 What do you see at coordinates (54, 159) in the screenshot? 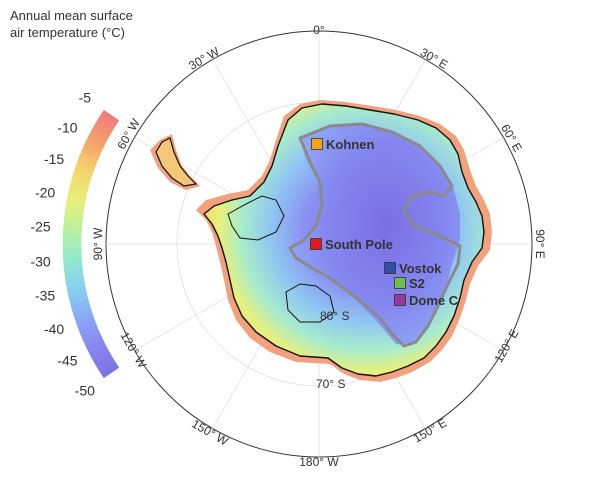
I see `colorbar-tick-label: -15` at bounding box center [54, 159].